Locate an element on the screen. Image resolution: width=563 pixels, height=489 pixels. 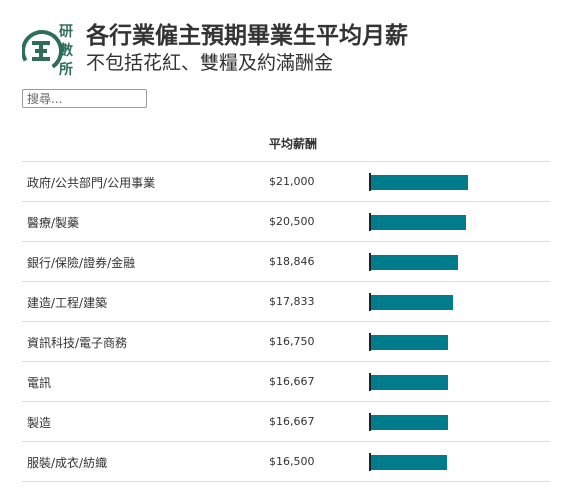
table-row: 服裝/成衣/紡織 $16,500 is located at coordinates (286, 462).